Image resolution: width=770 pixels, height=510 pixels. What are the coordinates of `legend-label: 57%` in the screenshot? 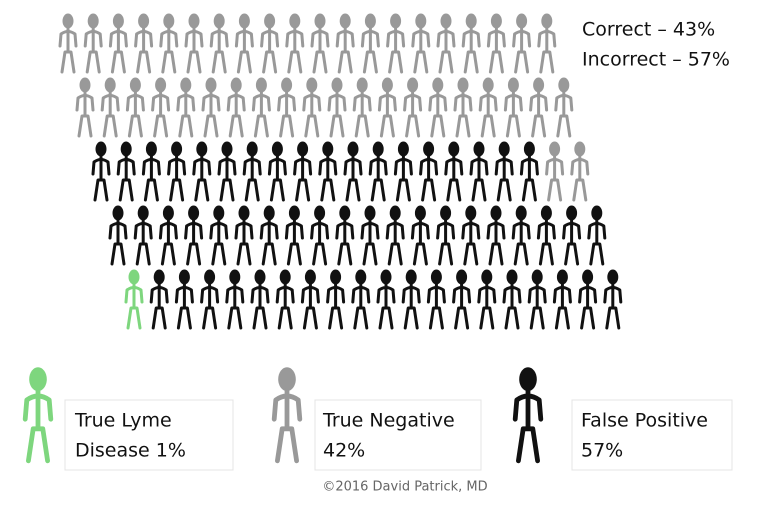 It's located at (602, 451).